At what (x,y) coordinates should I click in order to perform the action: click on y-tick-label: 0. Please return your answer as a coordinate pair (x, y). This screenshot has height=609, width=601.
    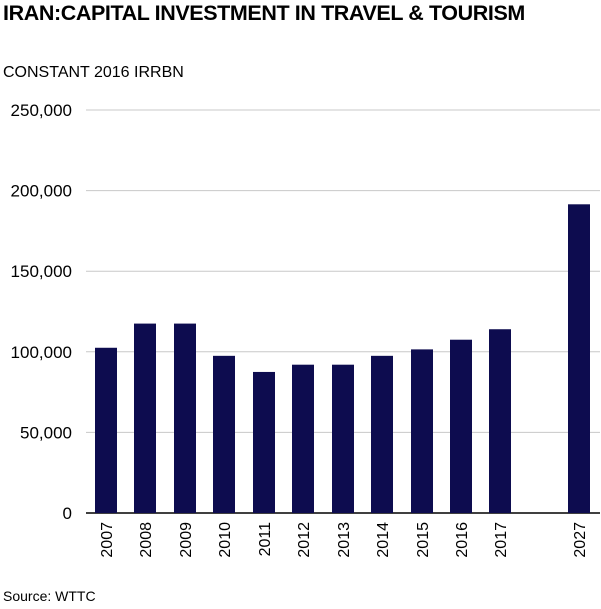
    Looking at the image, I should click on (67, 513).